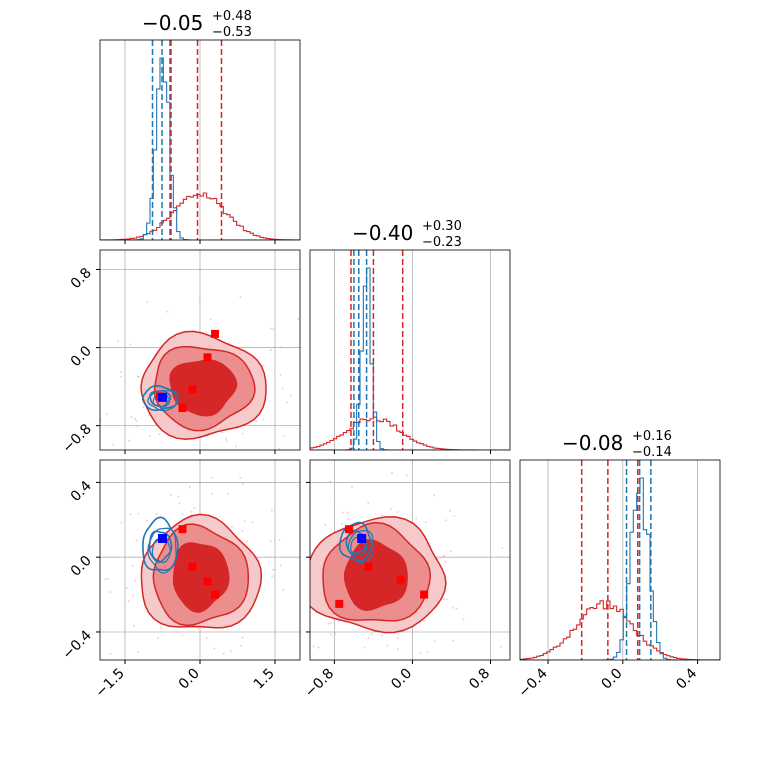 Image resolution: width=760 pixels, height=760 pixels. I want to click on panel-title-upper-0: +0.48, so click(232, 16).